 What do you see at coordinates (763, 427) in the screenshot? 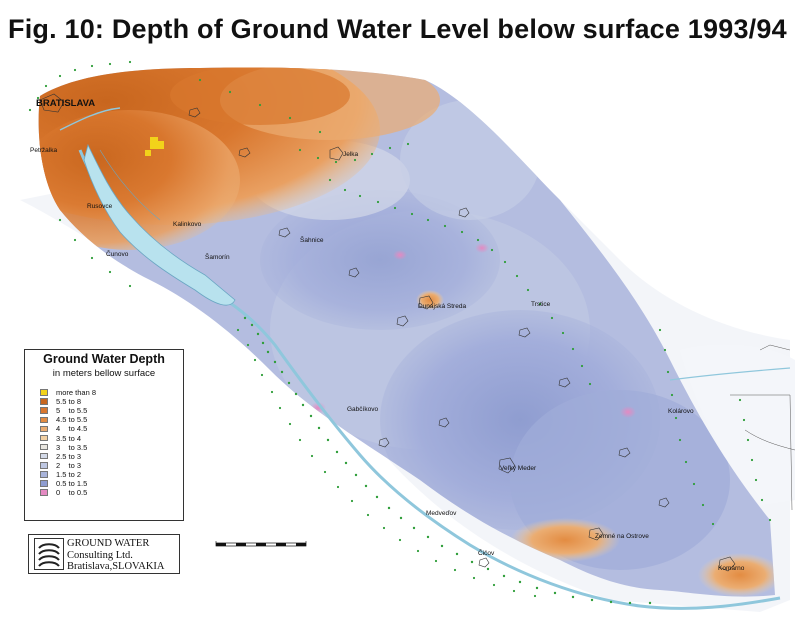
I see `roads` at bounding box center [763, 427].